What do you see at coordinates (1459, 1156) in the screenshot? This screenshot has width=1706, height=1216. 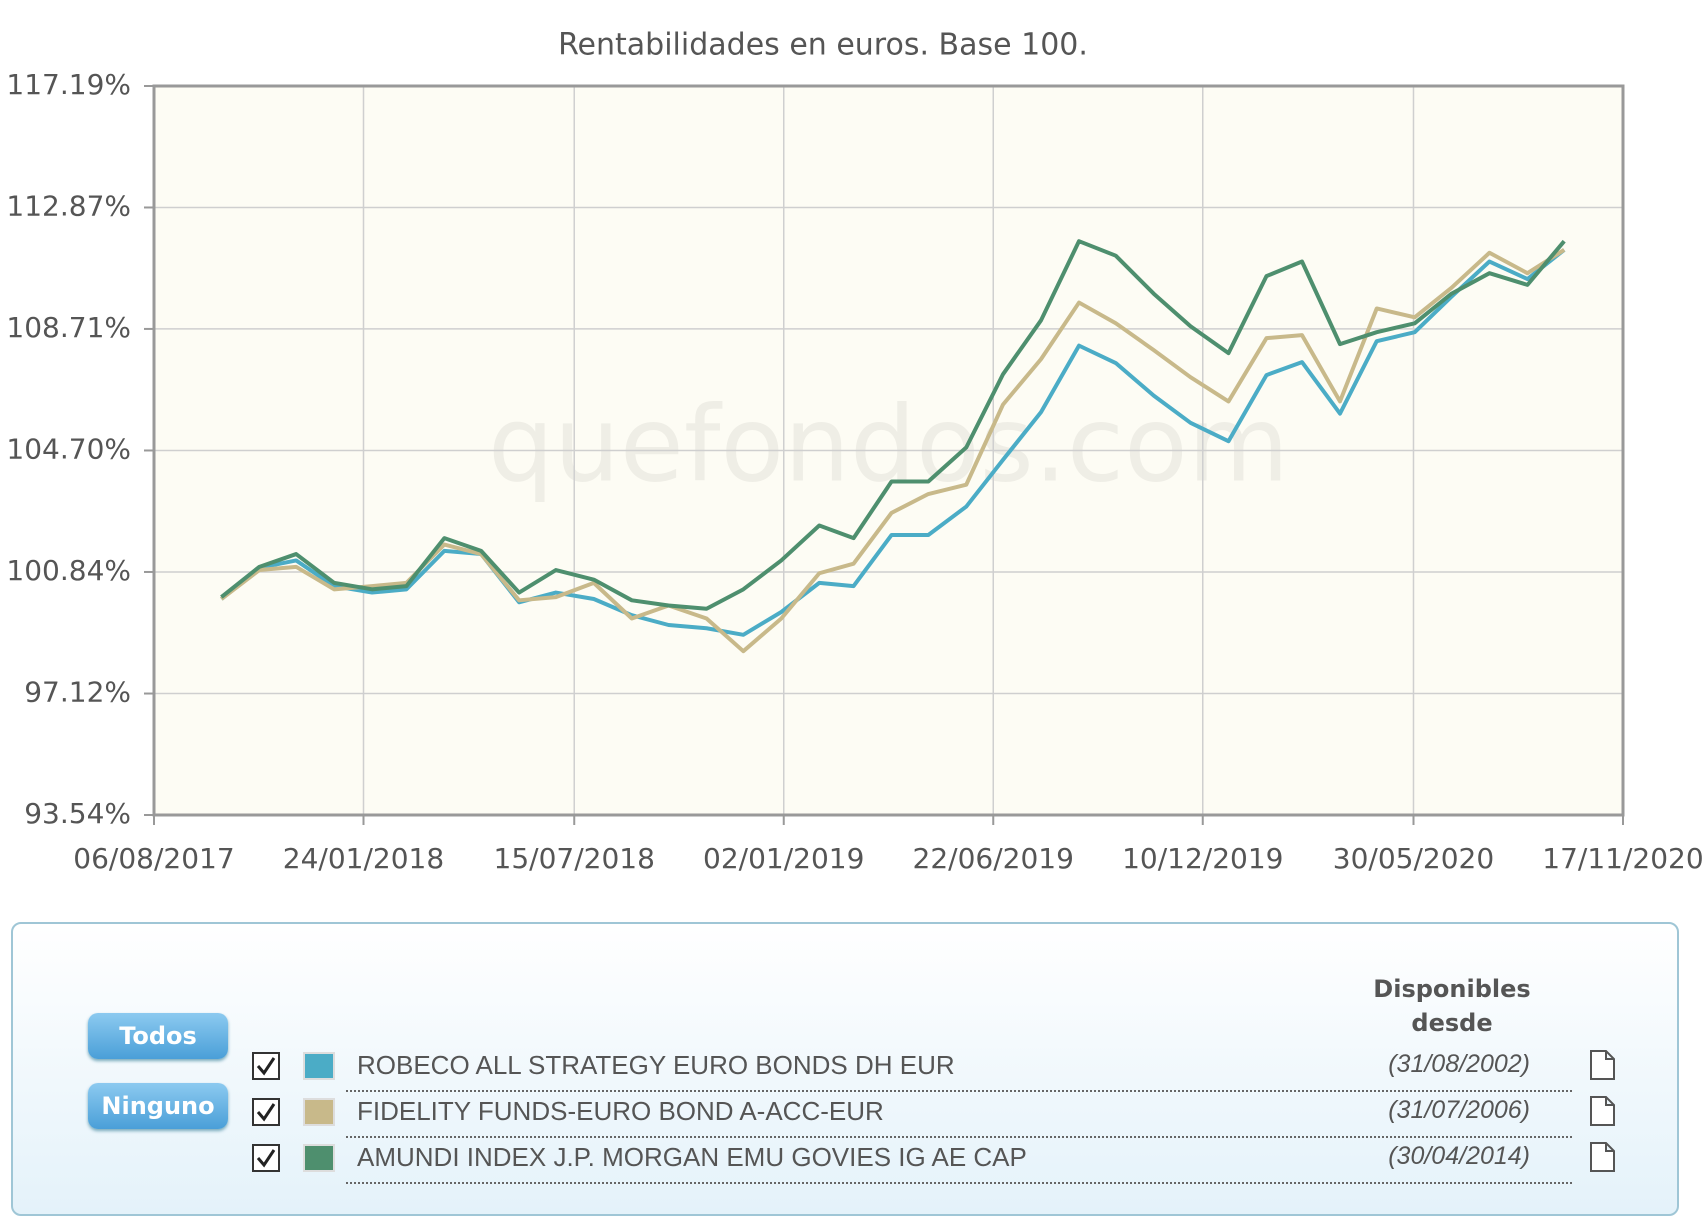 I see `since-date: (30/04/2014)` at bounding box center [1459, 1156].